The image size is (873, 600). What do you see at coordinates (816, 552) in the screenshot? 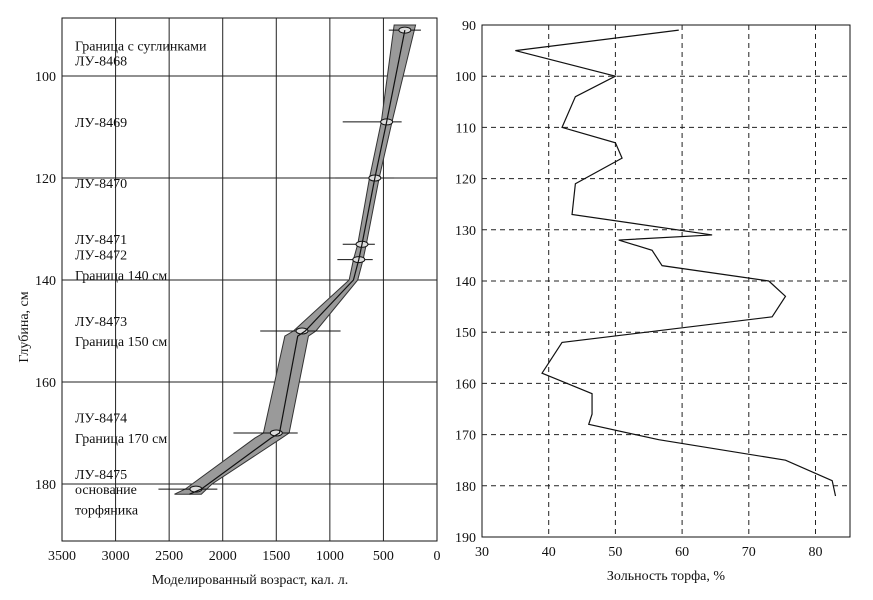
I see `right-x-tick-label: 80` at bounding box center [816, 552].